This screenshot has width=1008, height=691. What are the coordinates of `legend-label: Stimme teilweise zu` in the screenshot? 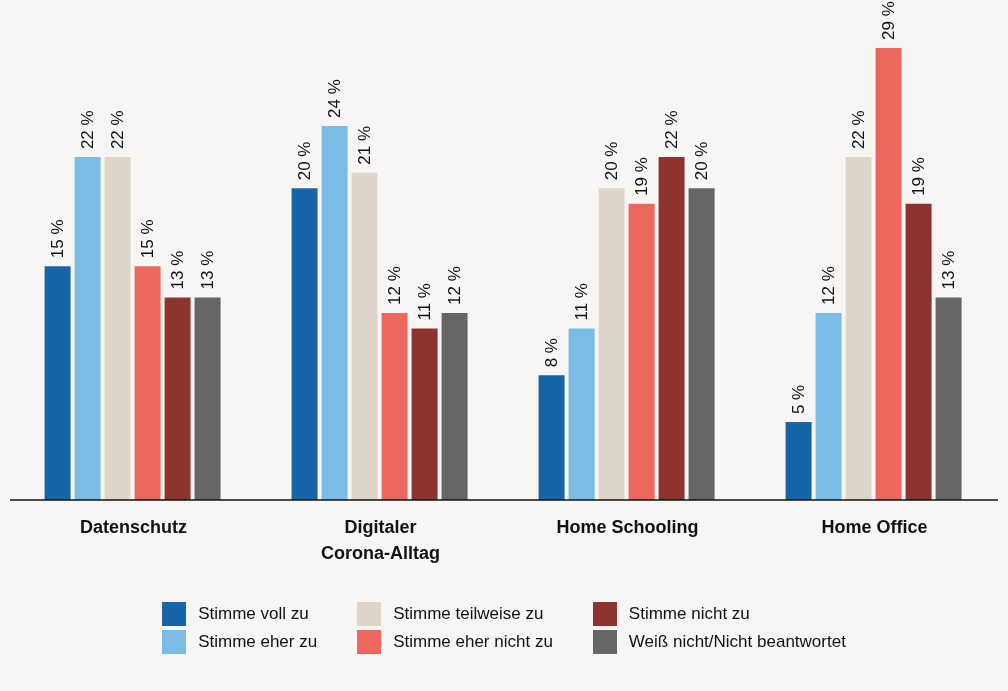 It's located at (468, 614).